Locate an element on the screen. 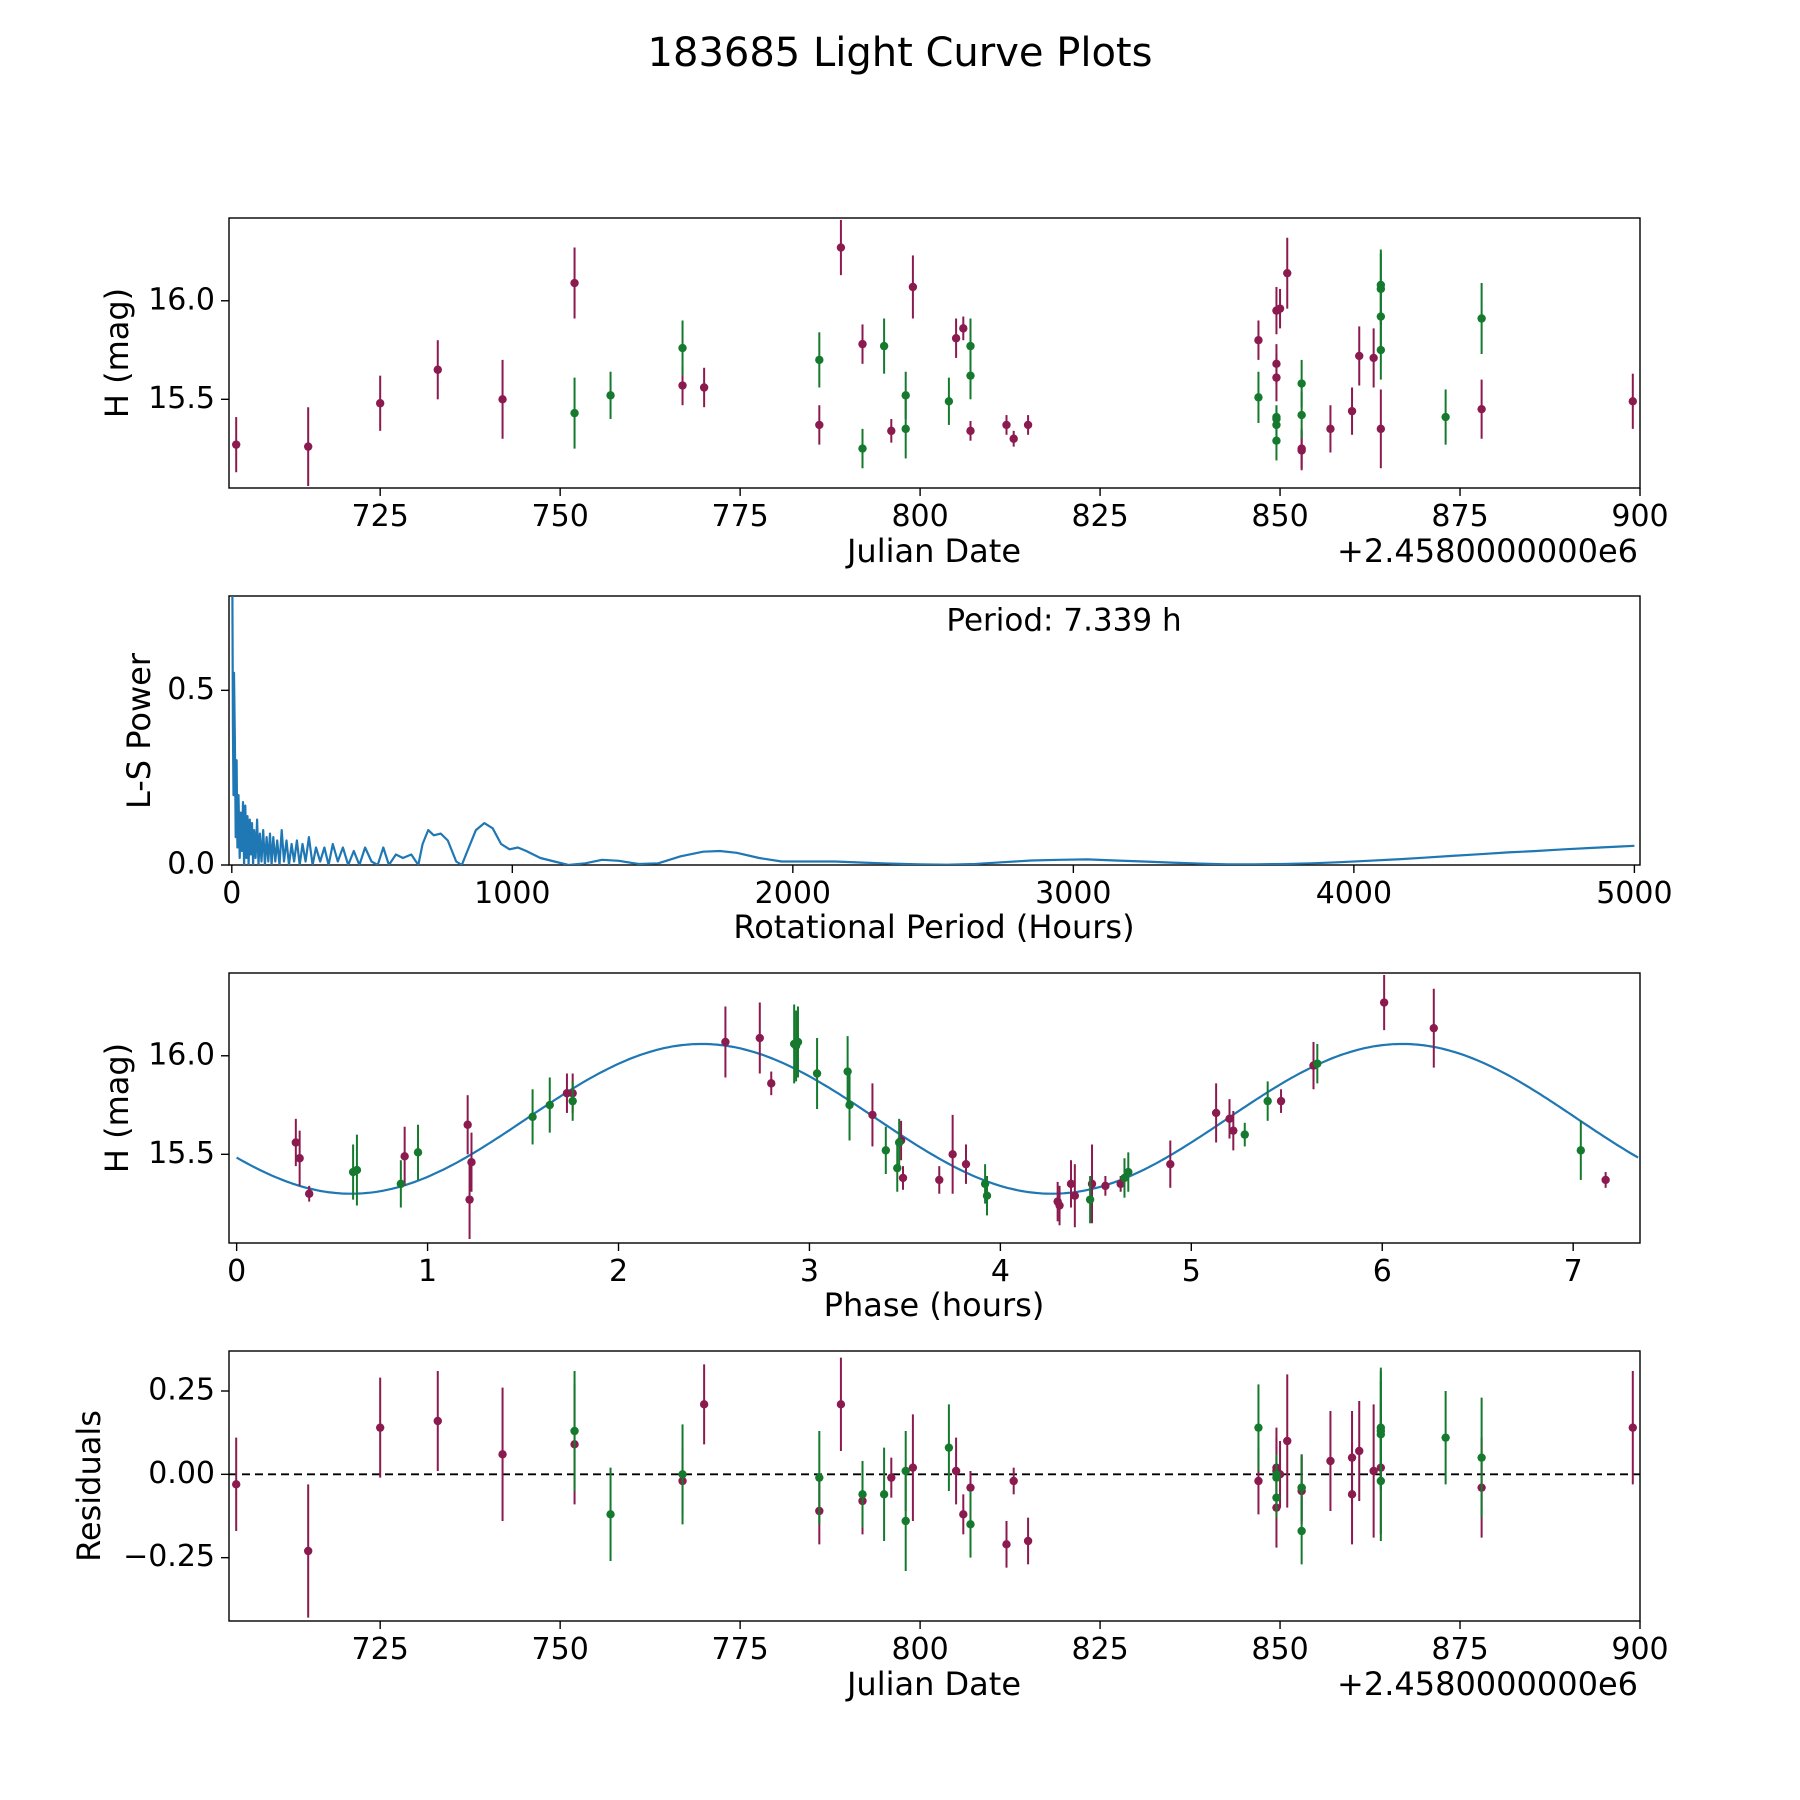 The height and width of the screenshot is (1800, 1800). y-tick-label: −0.25 is located at coordinates (169, 1556).